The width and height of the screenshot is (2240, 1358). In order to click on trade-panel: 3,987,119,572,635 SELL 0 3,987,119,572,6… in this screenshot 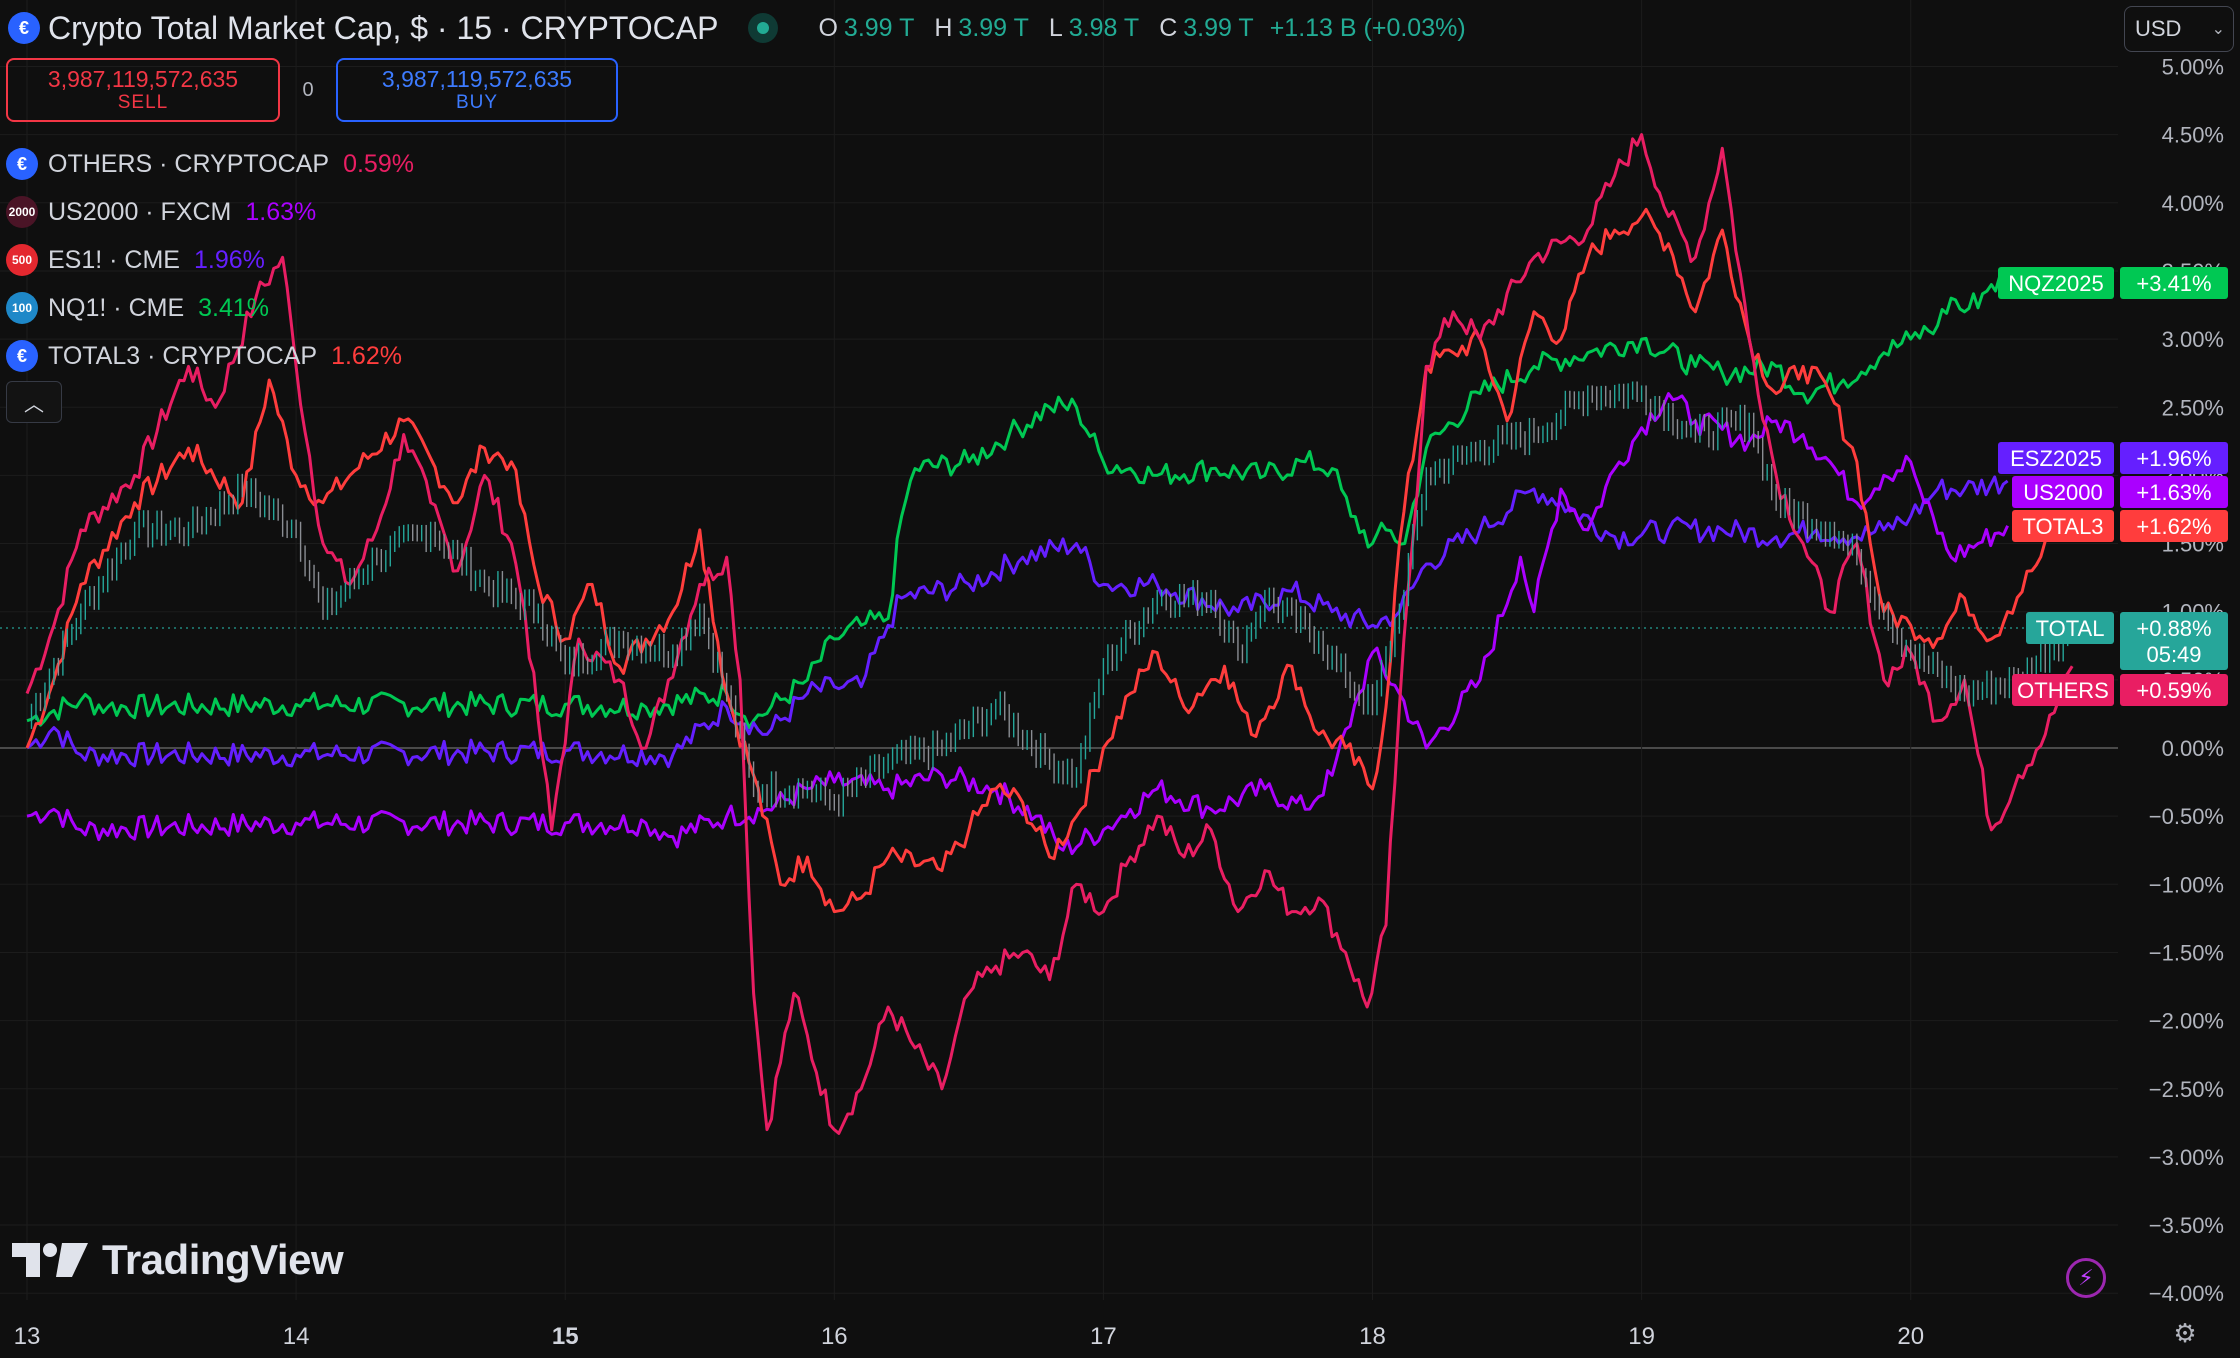, I will do `click(312, 90)`.